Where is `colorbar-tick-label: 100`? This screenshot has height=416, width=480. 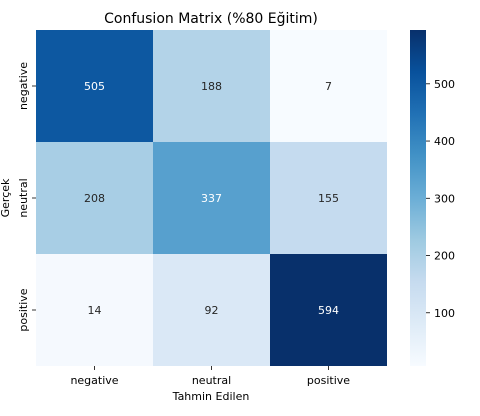
colorbar-tick-label: 100 is located at coordinates (444, 313).